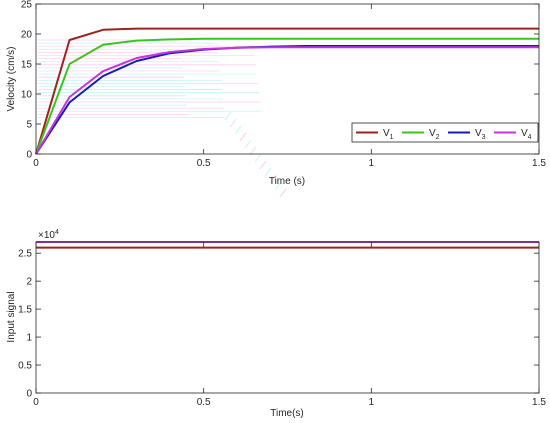  Describe the element at coordinates (25, 310) in the screenshot. I see `y-tick-label: 1.5` at that location.